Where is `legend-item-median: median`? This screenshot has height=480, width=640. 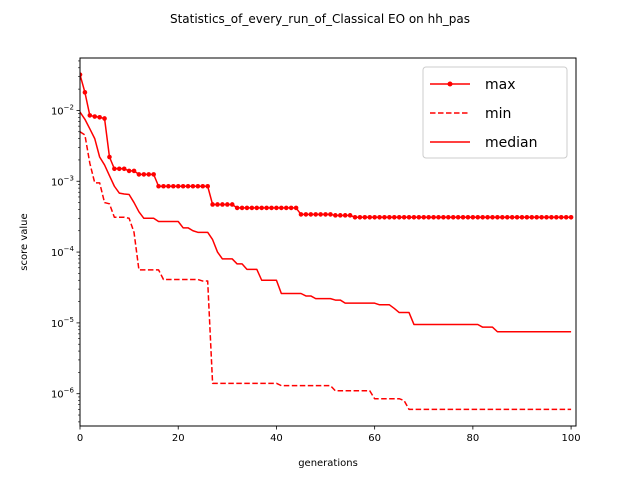 legend-item-median: median is located at coordinates (483, 143).